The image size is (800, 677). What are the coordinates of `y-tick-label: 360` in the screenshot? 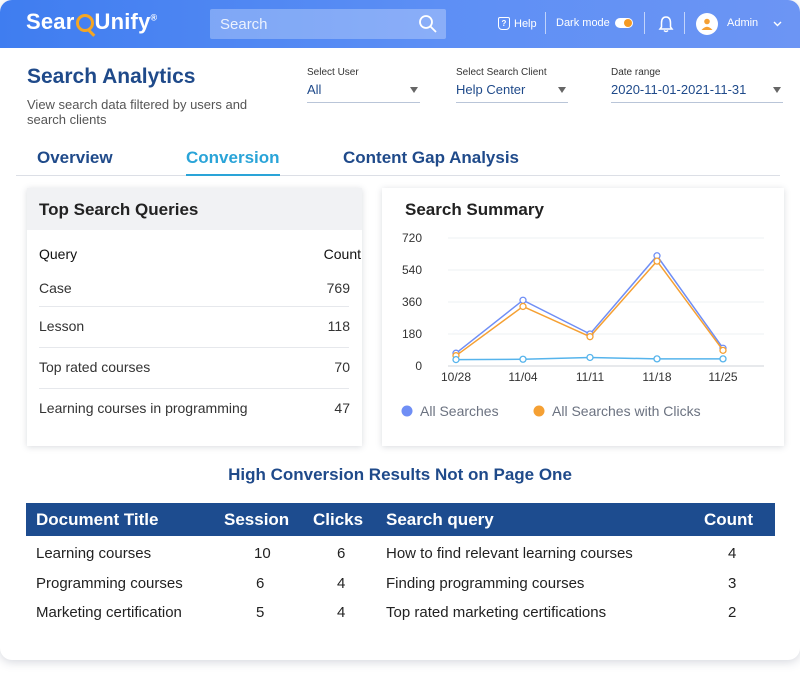 It's located at (412, 302).